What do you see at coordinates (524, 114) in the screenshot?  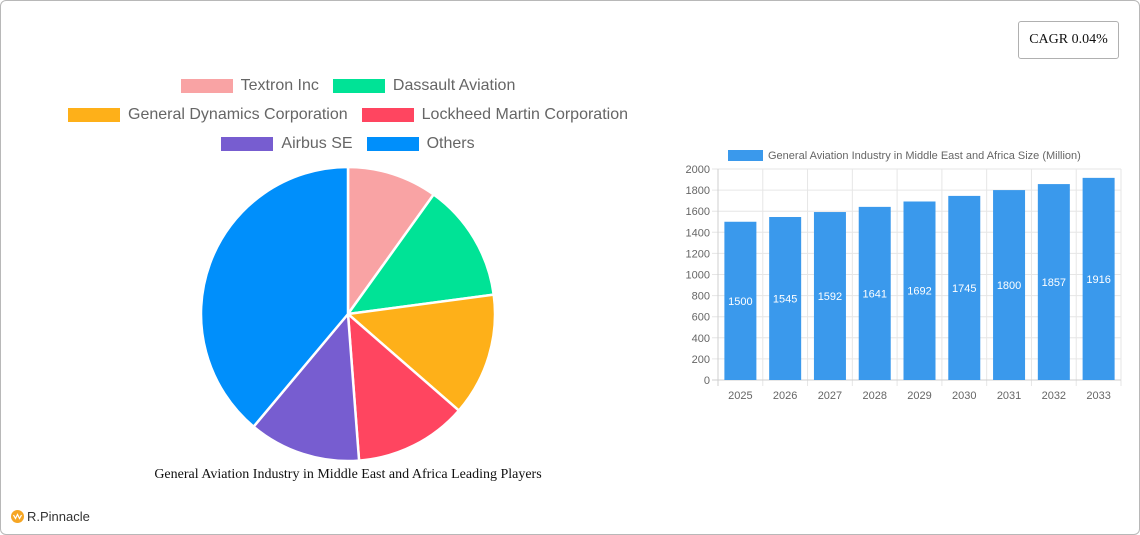 I see `legend-label: Lockheed Martin Corporation` at bounding box center [524, 114].